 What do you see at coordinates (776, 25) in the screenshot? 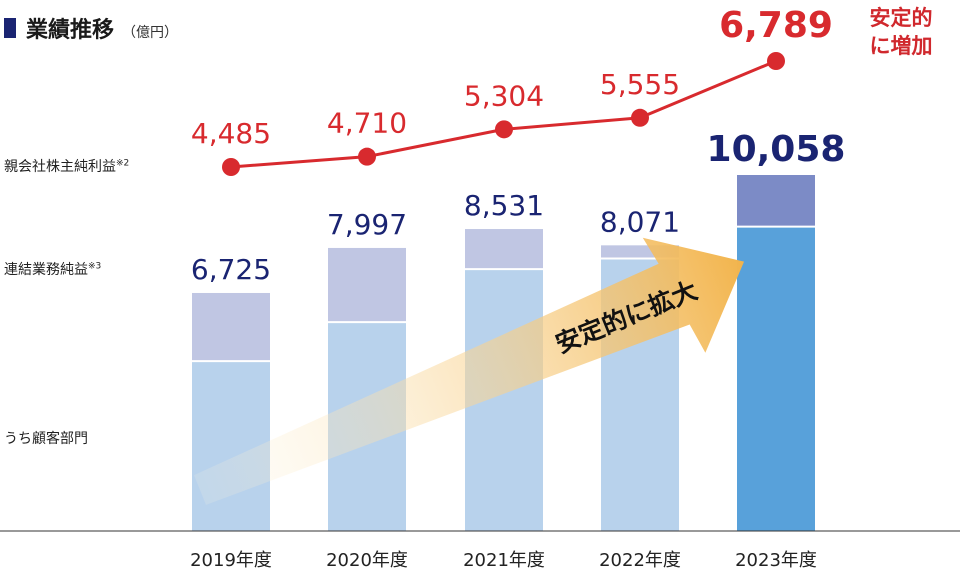
I see `net-income-label: 6,789` at bounding box center [776, 25].